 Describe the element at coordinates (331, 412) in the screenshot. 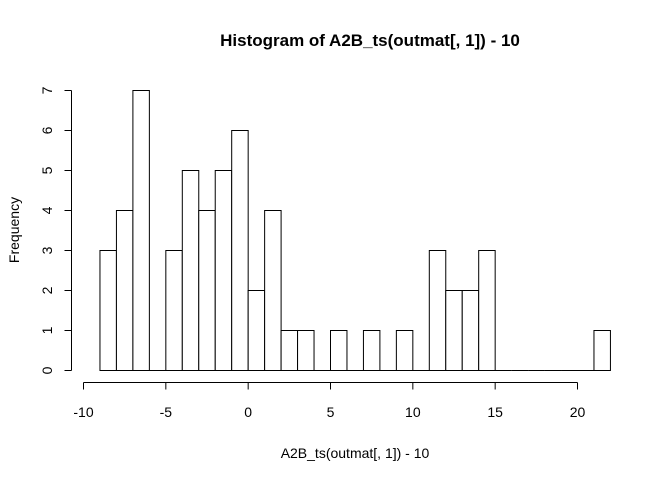

I see `x-tick-label: 5` at that location.